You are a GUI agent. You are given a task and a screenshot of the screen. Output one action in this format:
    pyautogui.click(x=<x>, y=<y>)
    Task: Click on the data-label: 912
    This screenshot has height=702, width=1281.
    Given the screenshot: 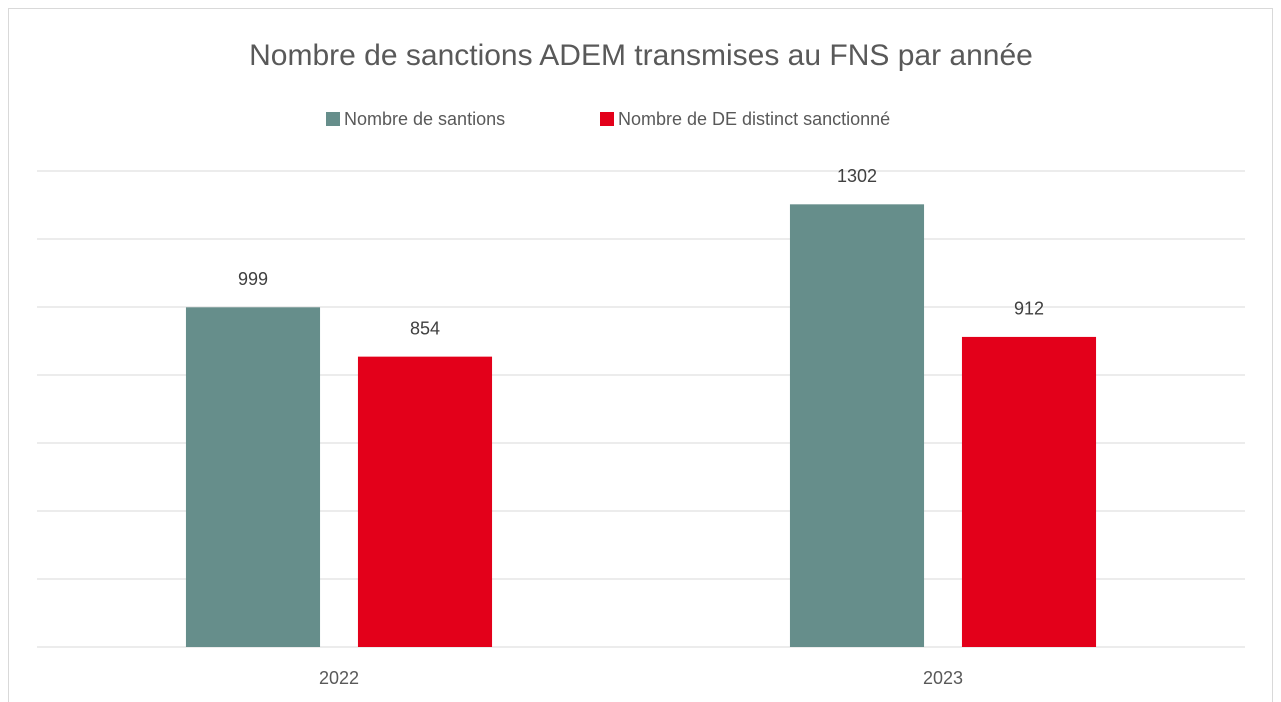 What is the action you would take?
    pyautogui.click(x=1029, y=309)
    